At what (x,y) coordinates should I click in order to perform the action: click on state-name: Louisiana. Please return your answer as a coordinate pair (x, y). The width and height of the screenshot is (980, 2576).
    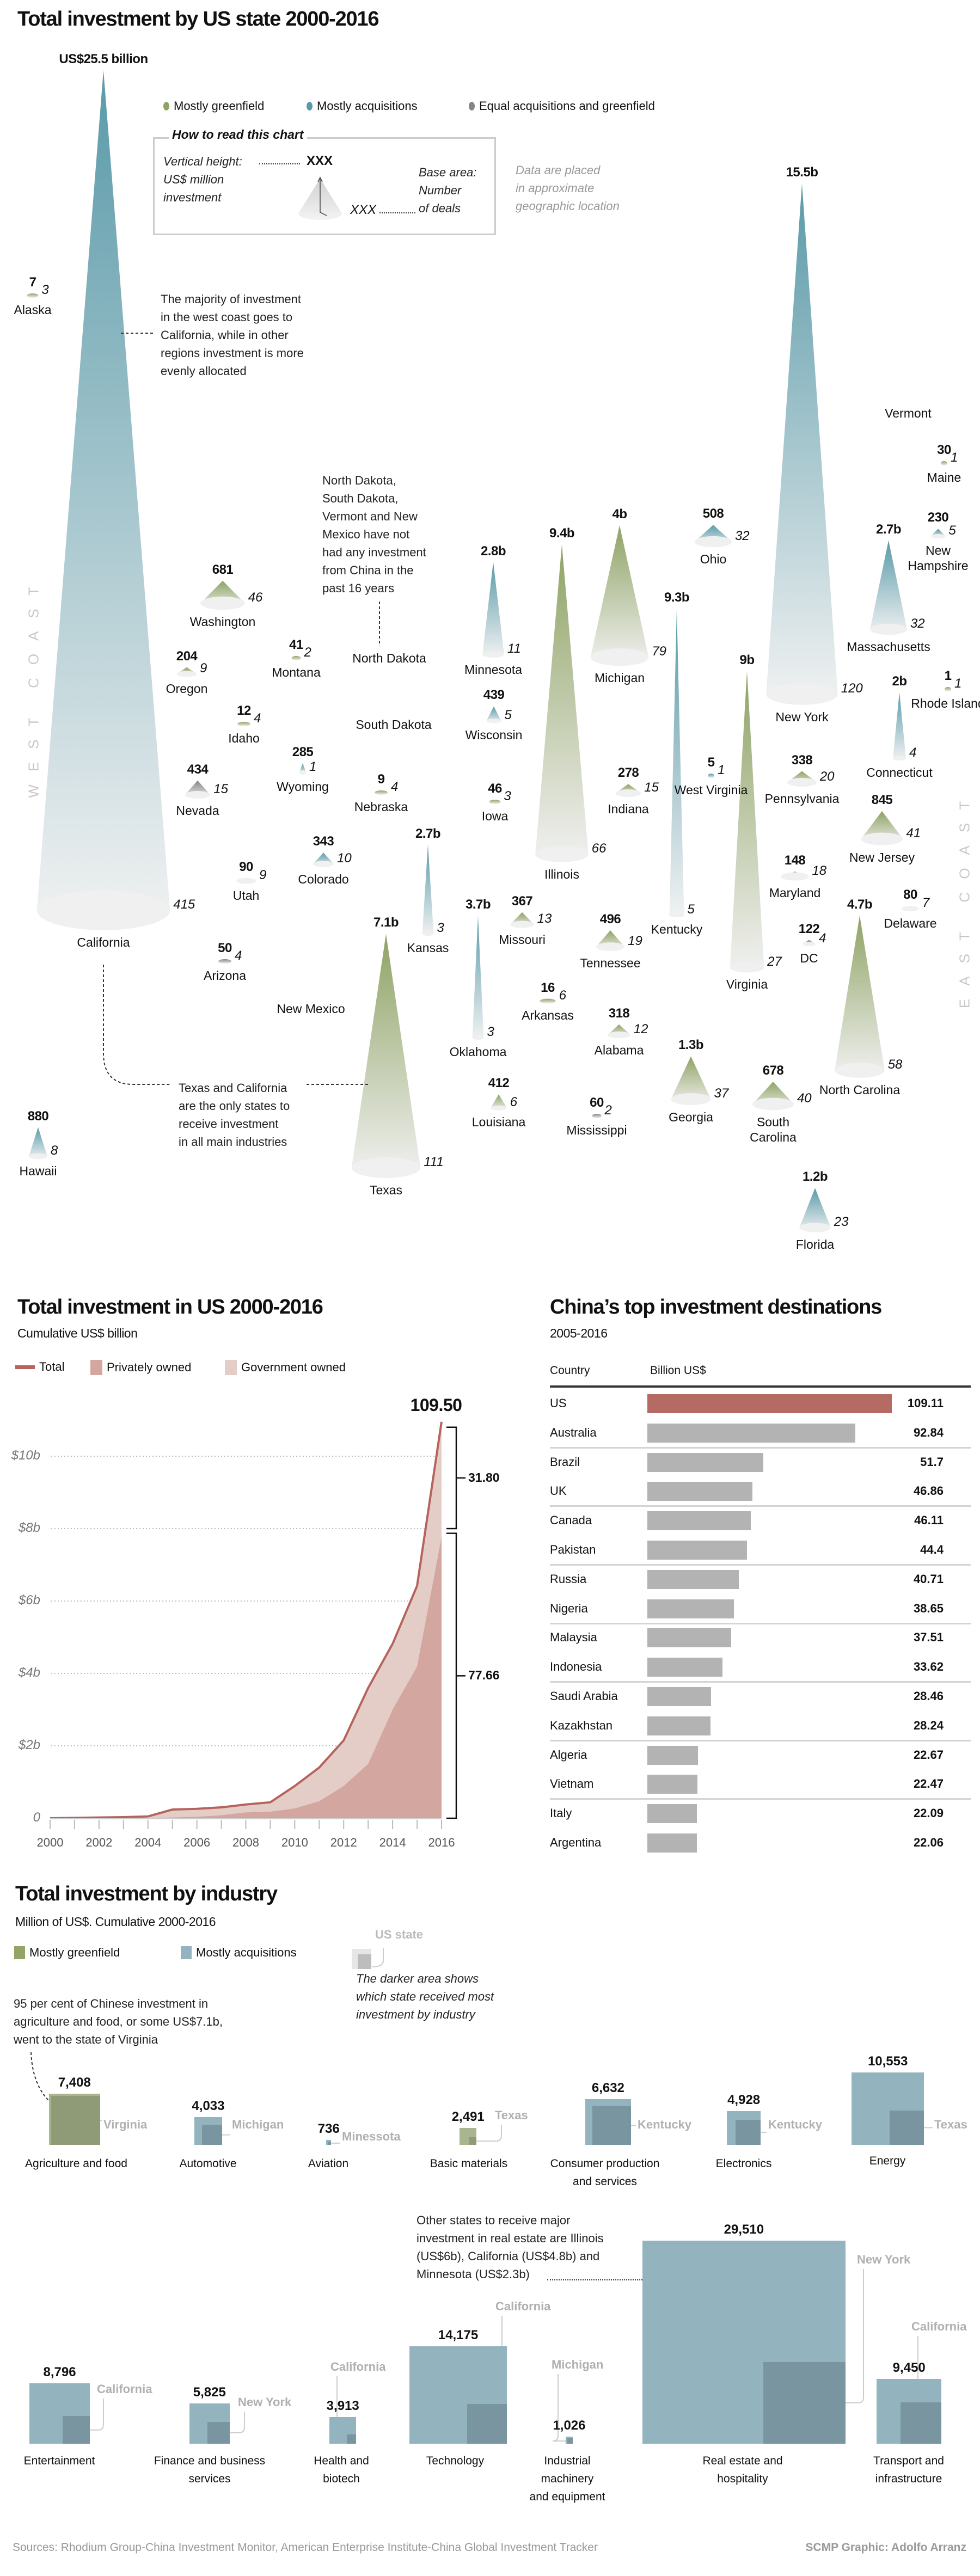
    Looking at the image, I should click on (498, 1122).